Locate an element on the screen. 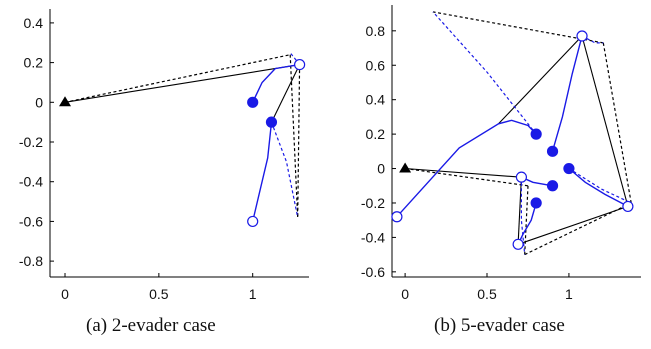  y-tick-label: 0.8 is located at coordinates (376, 31).